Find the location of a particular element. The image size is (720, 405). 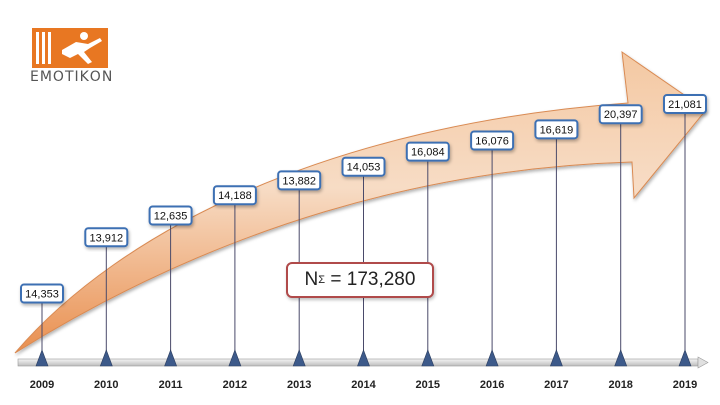

value-label: 14,053 is located at coordinates (364, 168).